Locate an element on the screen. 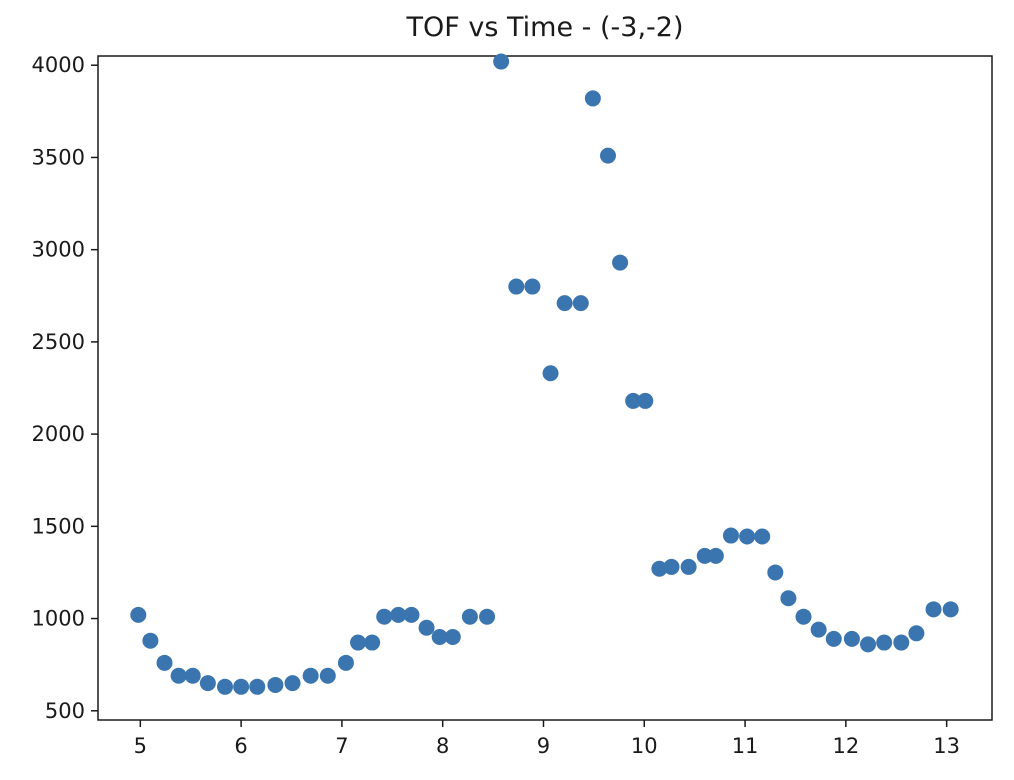 The width and height of the screenshot is (1014, 780). x-tick-label: 8 is located at coordinates (442, 746).